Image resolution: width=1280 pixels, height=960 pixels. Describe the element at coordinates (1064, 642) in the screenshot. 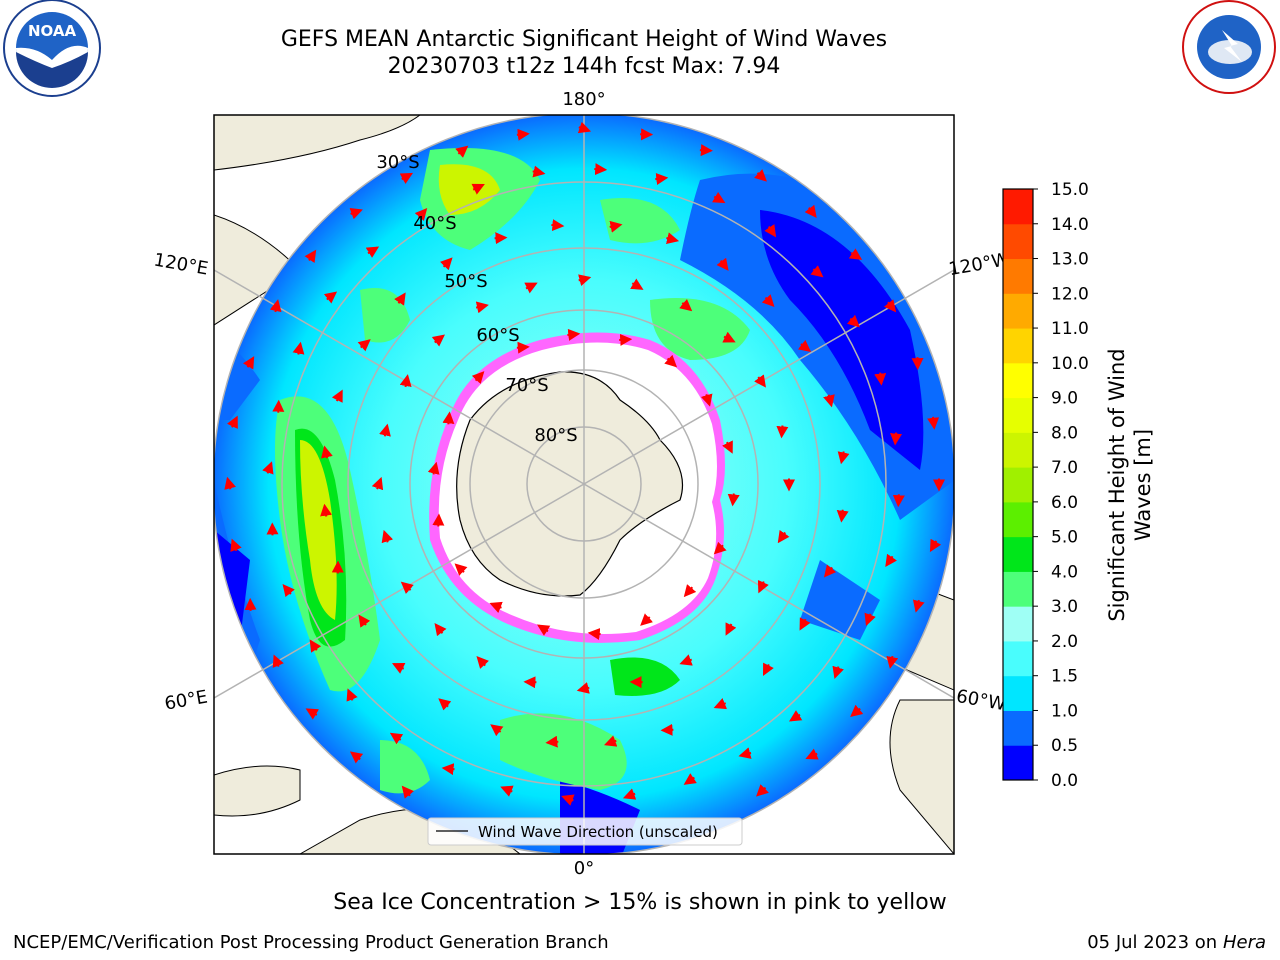

I see `colorbar-tick-label: 2.0` at that location.